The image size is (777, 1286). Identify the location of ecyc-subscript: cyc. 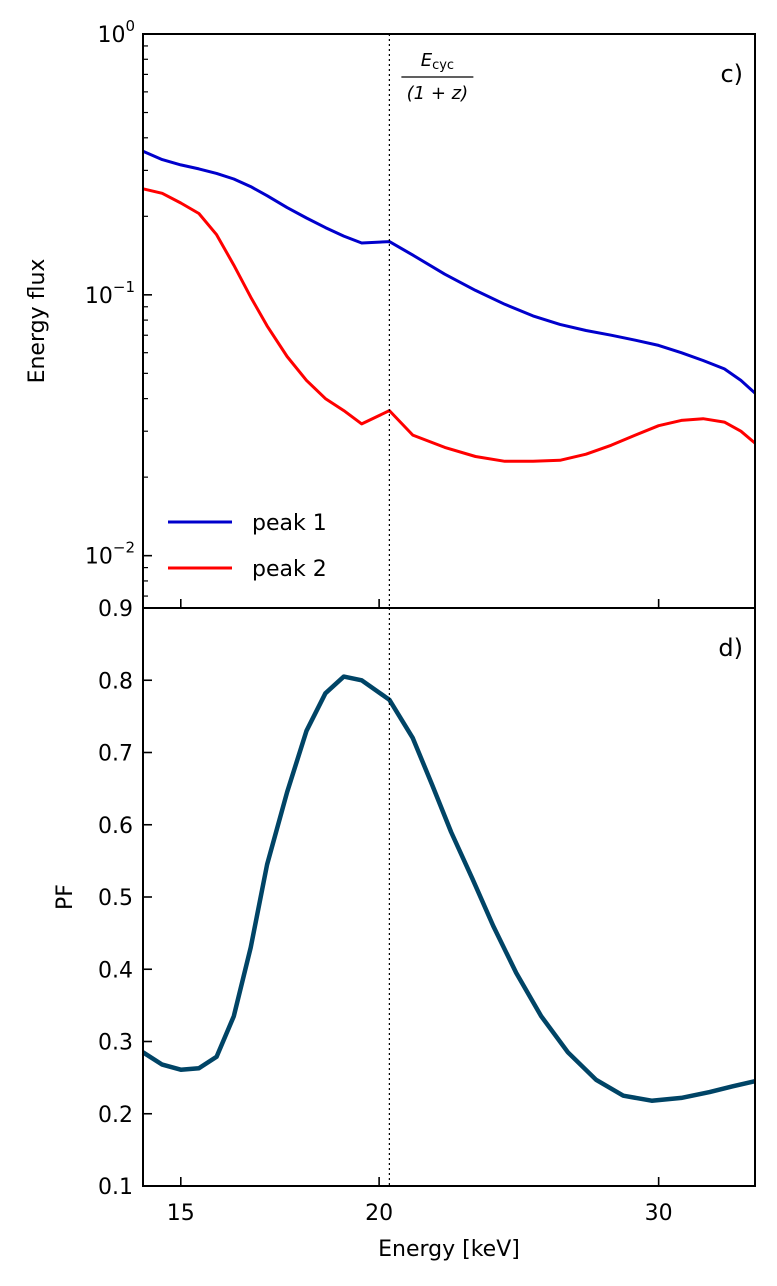
(443, 65).